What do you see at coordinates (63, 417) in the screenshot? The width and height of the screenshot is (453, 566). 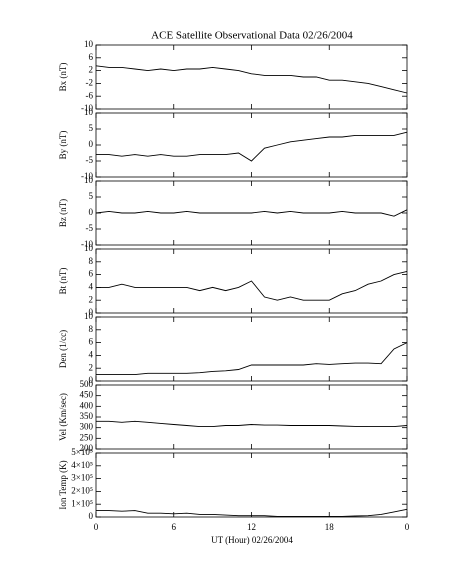 I see `y-axis-label: Vel (Km/sec)` at bounding box center [63, 417].